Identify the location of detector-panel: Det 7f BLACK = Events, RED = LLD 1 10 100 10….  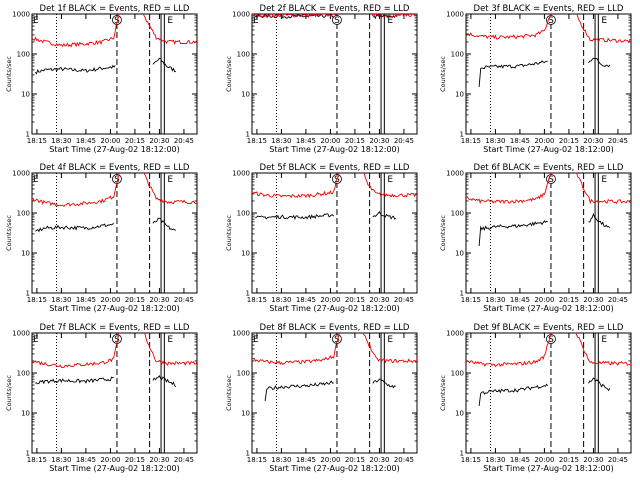
(101, 398).